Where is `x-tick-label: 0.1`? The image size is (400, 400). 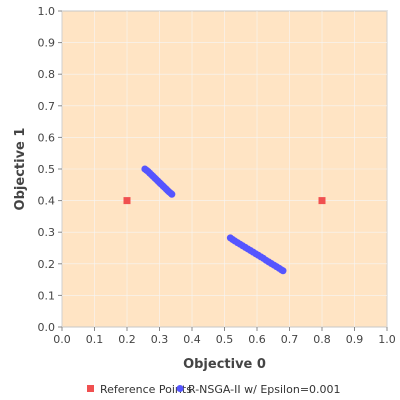 x-tick-label: 0.1 is located at coordinates (95, 339).